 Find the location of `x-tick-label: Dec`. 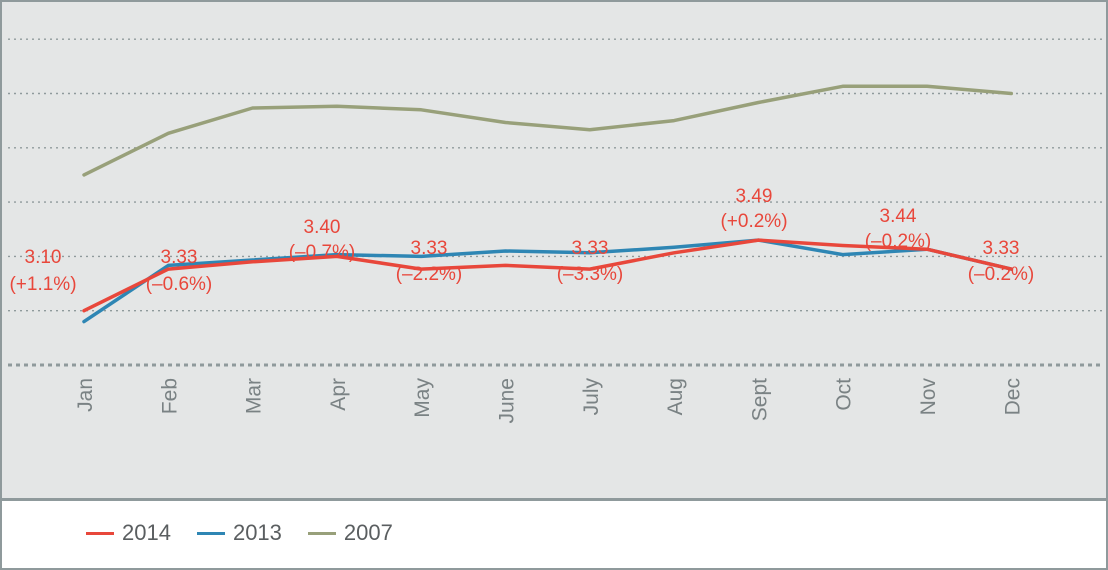

x-tick-label: Dec is located at coordinates (1012, 396).